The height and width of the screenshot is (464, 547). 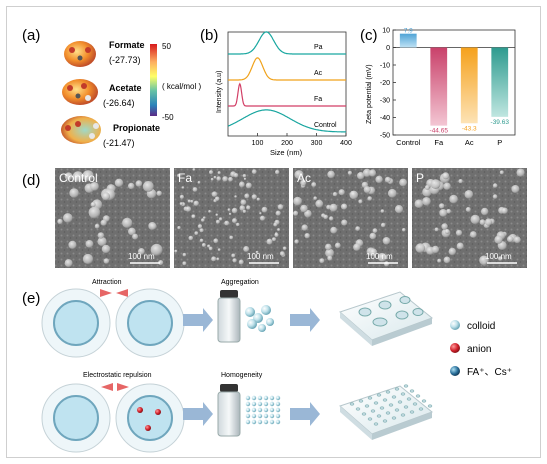 I want to click on sem-image: Ac 100 nm, so click(x=350, y=218).